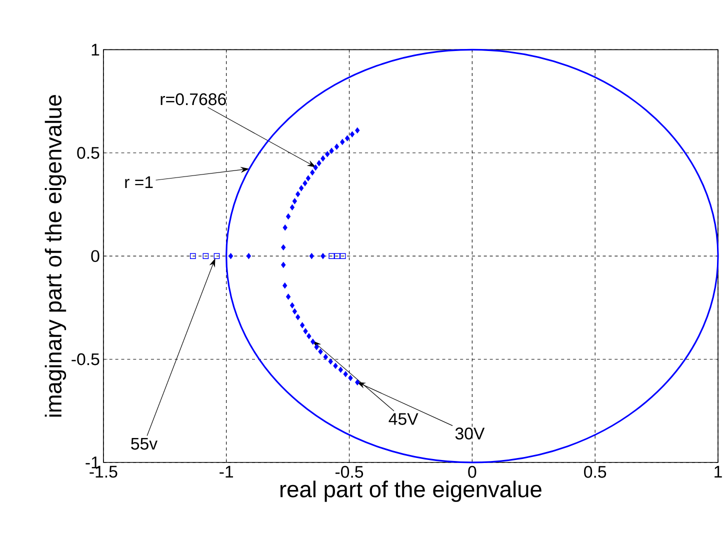 The height and width of the screenshot is (534, 726). What do you see at coordinates (88, 152) in the screenshot?
I see `y-tick-label: 0.5` at bounding box center [88, 152].